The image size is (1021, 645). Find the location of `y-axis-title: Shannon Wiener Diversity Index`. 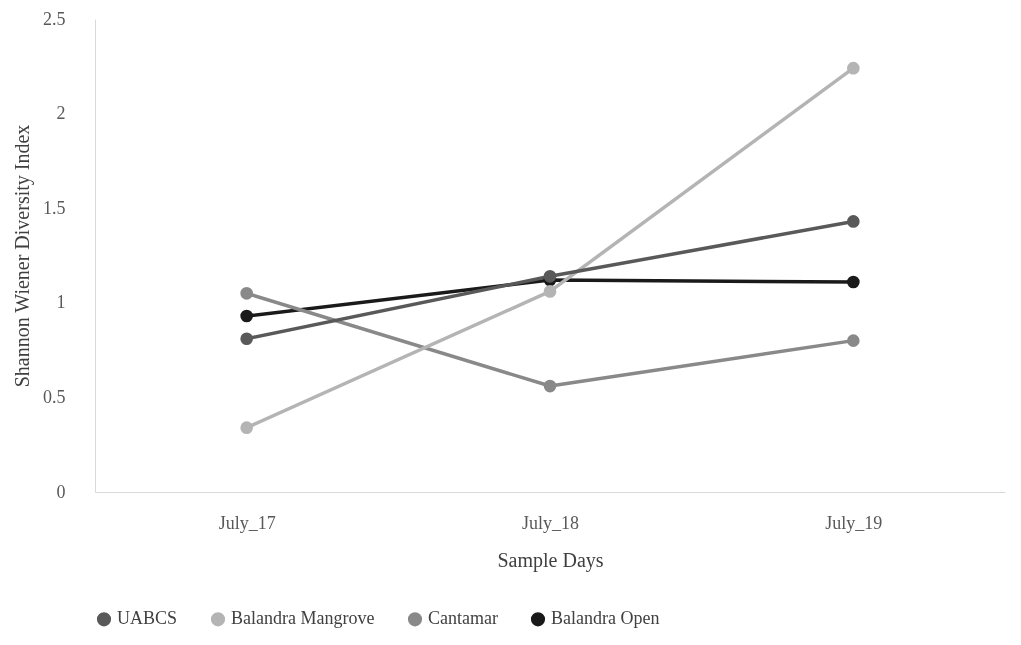

y-axis-title: Shannon Wiener Diversity Index is located at coordinates (22, 256).